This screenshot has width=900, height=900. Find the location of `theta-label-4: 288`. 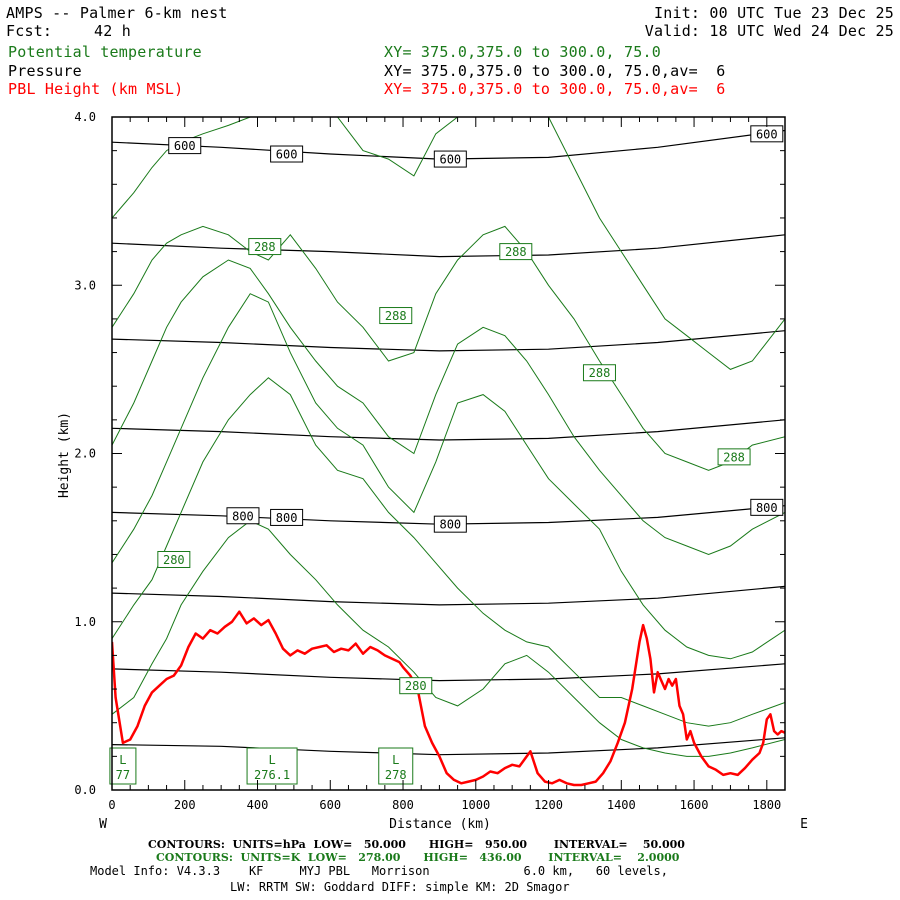

theta-label-4: 288 is located at coordinates (734, 457).